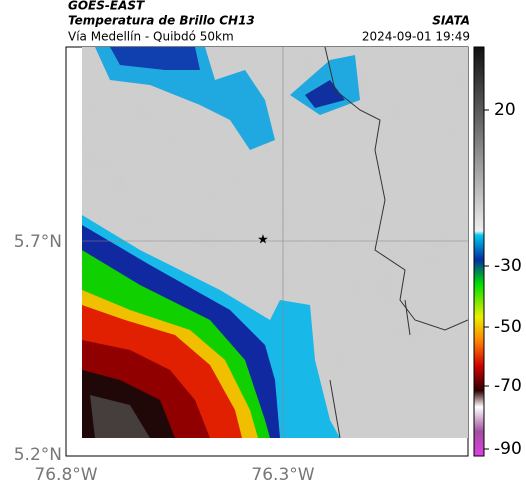 This screenshot has height=491, width=526. What do you see at coordinates (503, 279) in the screenshot?
I see `colorbar-ticks: 20 -30 -50 -70 -90` at bounding box center [503, 279].